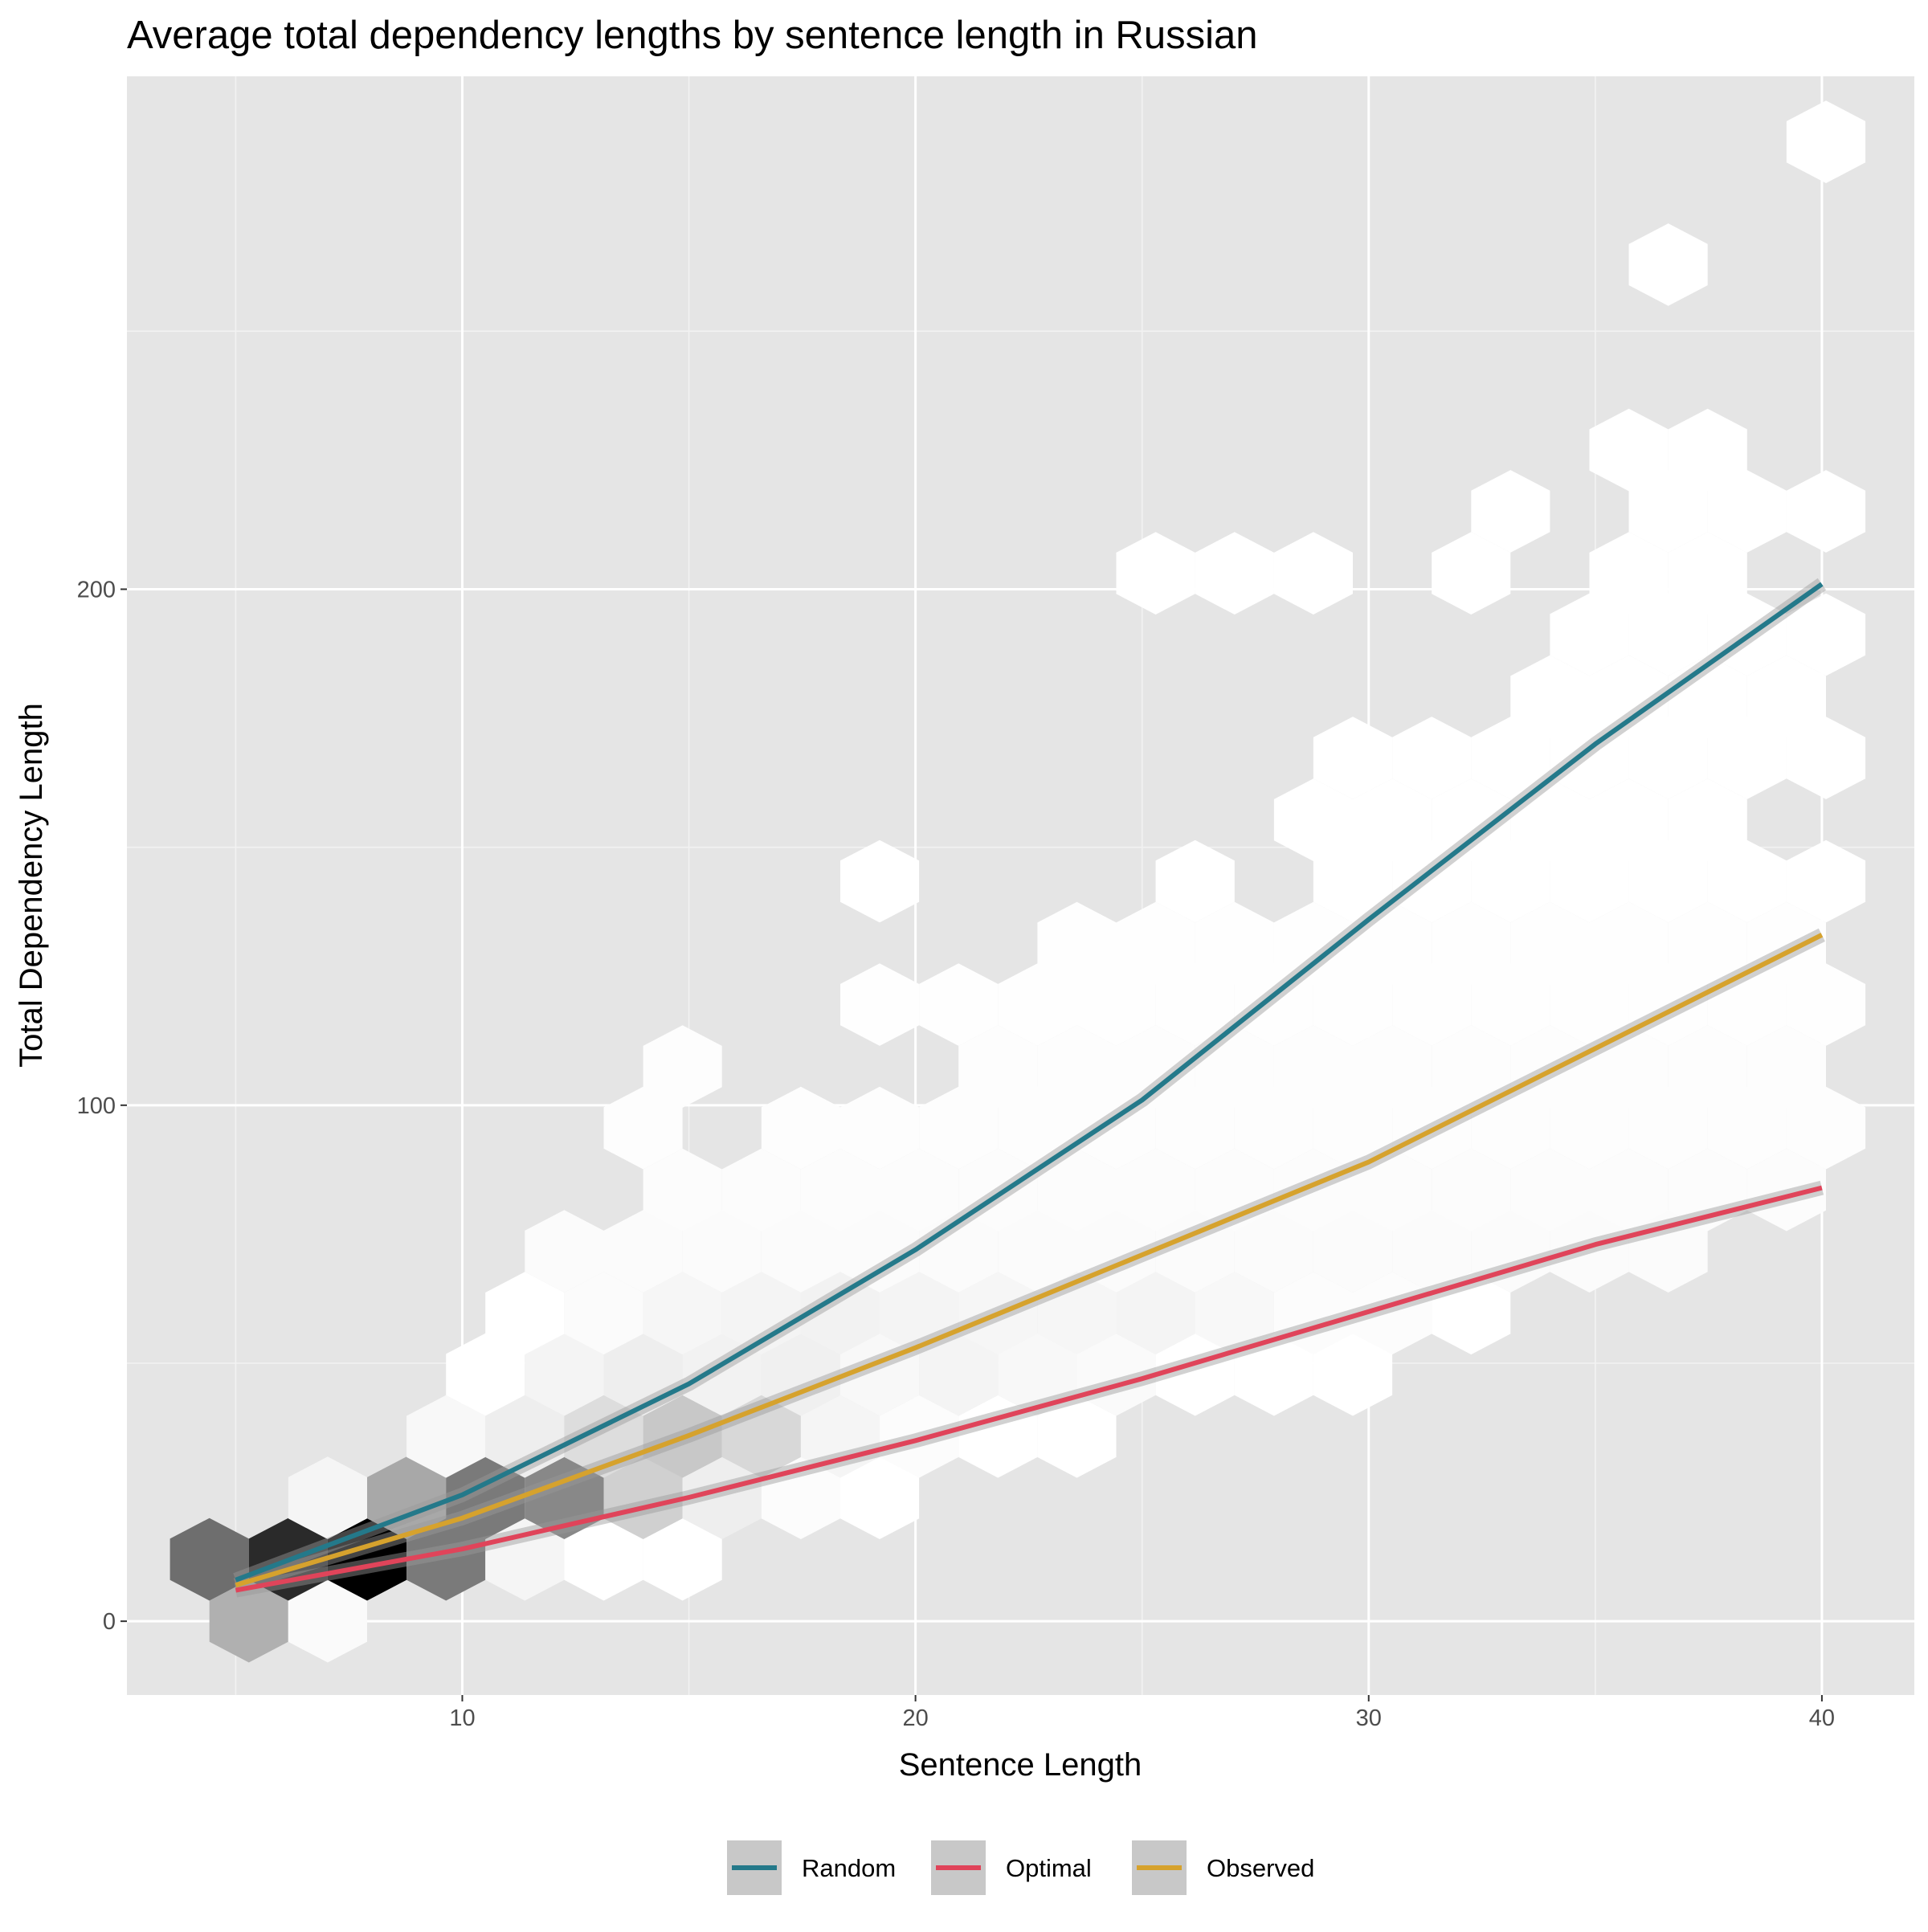  Describe the element at coordinates (1369, 1718) in the screenshot. I see `x-tick-label: 30` at that location.